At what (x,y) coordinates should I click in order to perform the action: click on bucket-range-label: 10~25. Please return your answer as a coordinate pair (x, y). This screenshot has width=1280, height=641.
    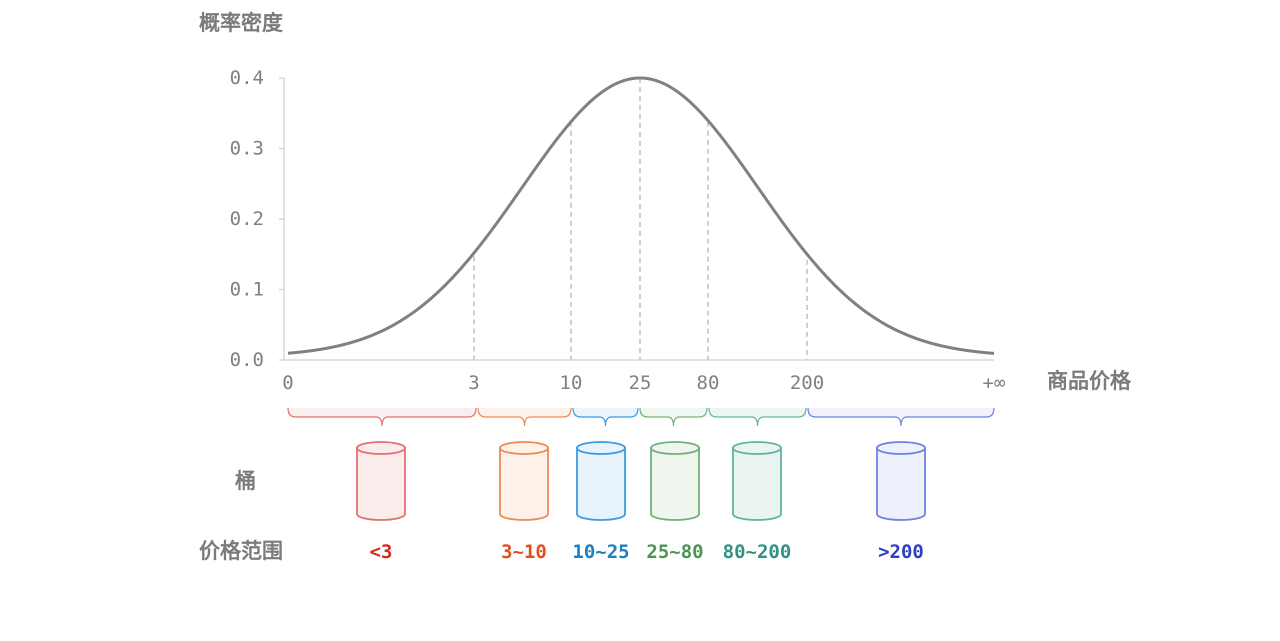
    Looking at the image, I should click on (600, 552).